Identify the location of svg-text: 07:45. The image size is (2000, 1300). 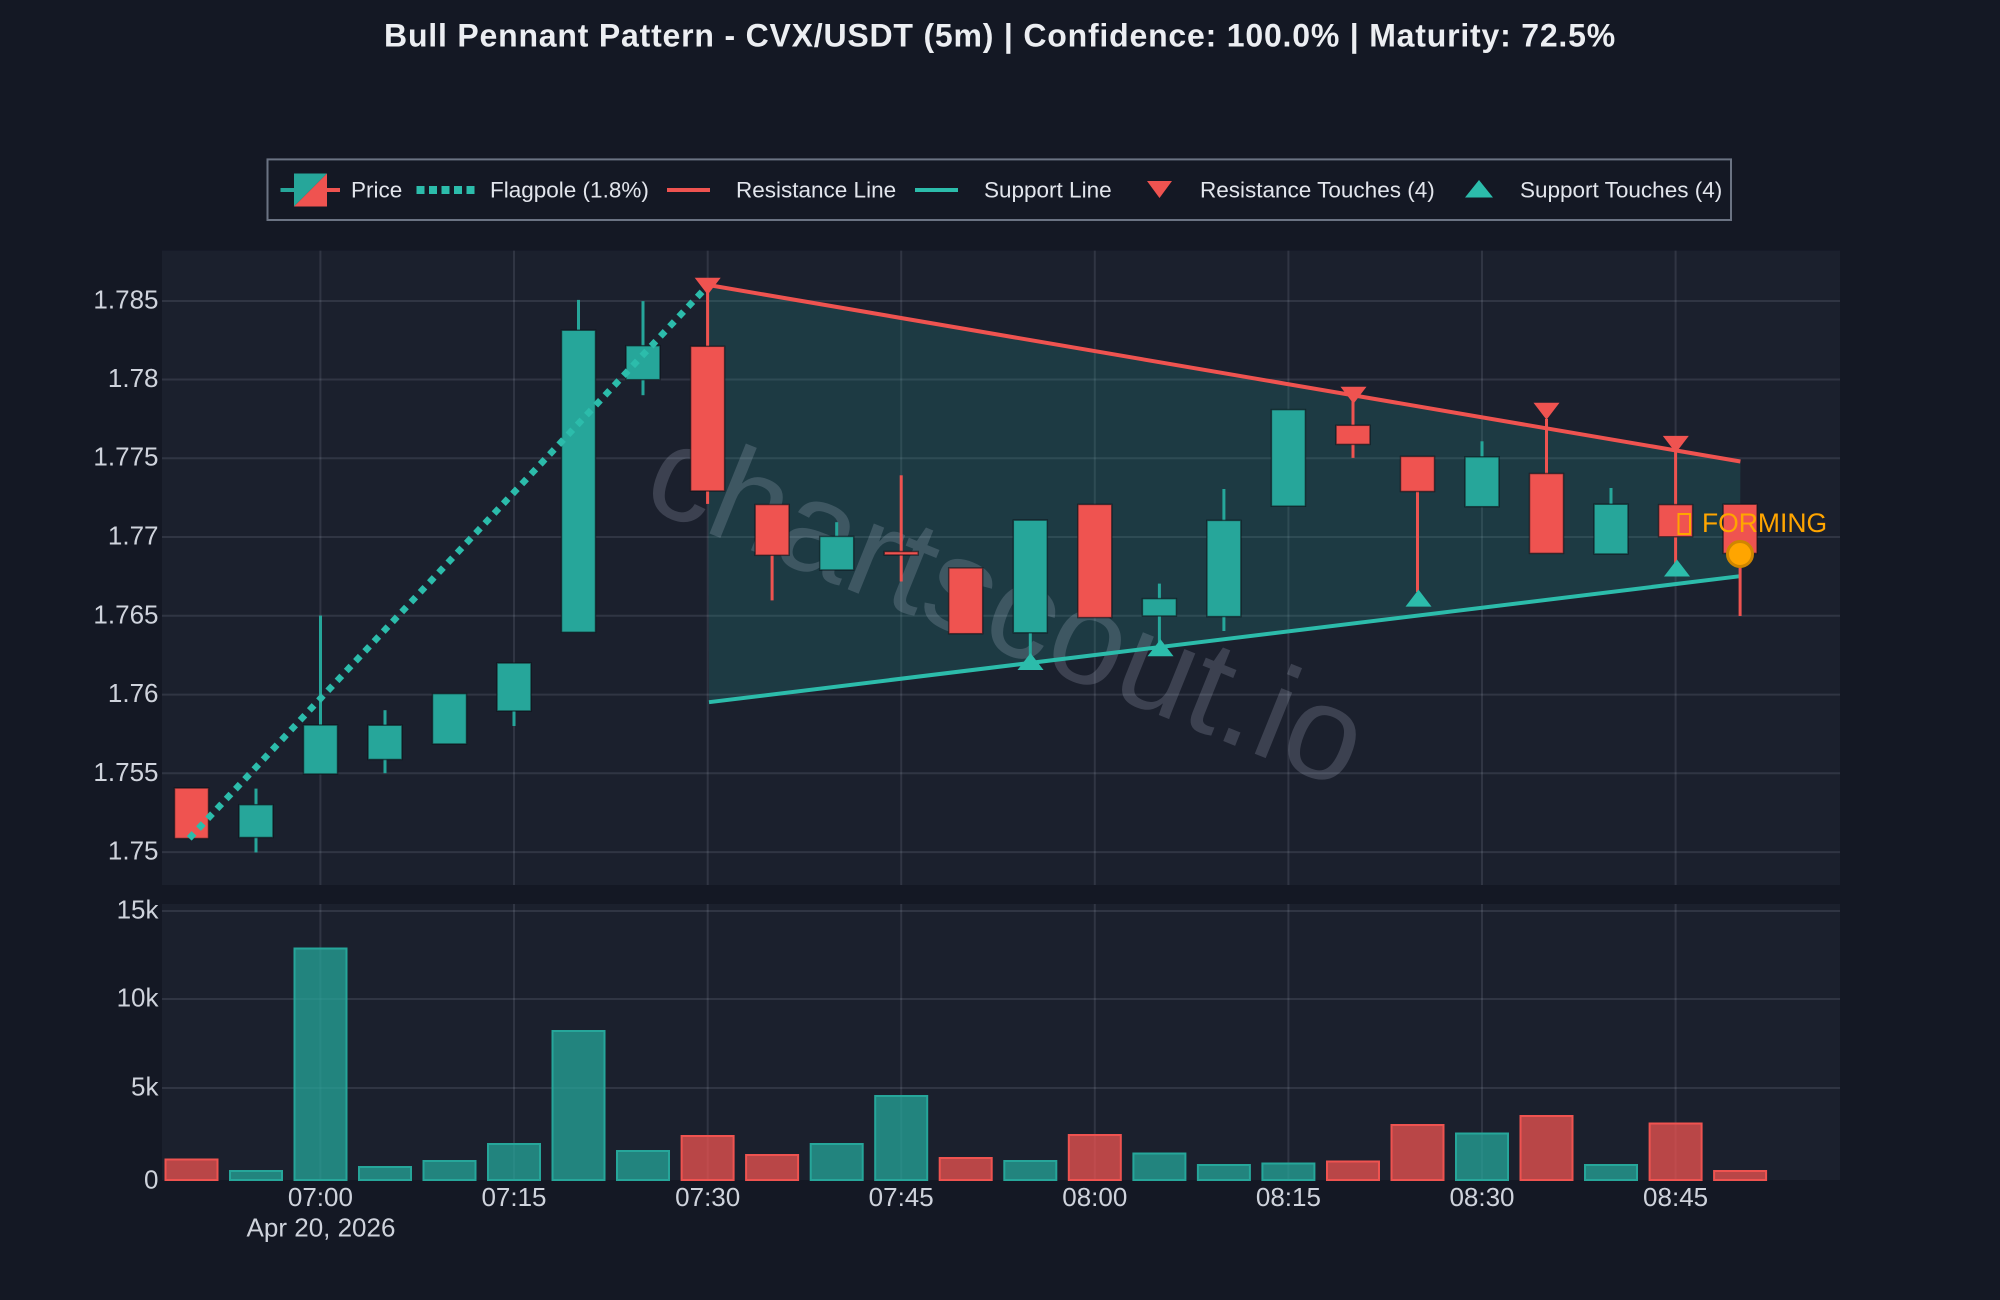
(901, 1197).